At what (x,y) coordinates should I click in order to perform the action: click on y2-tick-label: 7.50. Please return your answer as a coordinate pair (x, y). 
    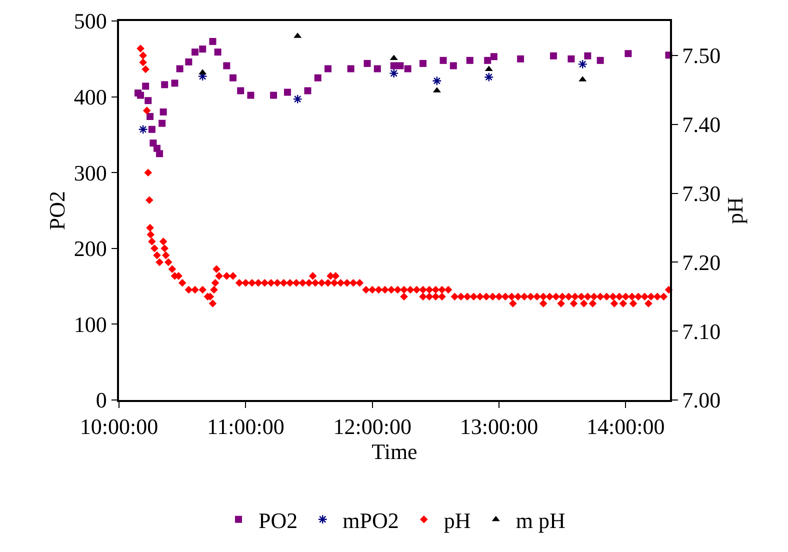
    Looking at the image, I should click on (701, 55).